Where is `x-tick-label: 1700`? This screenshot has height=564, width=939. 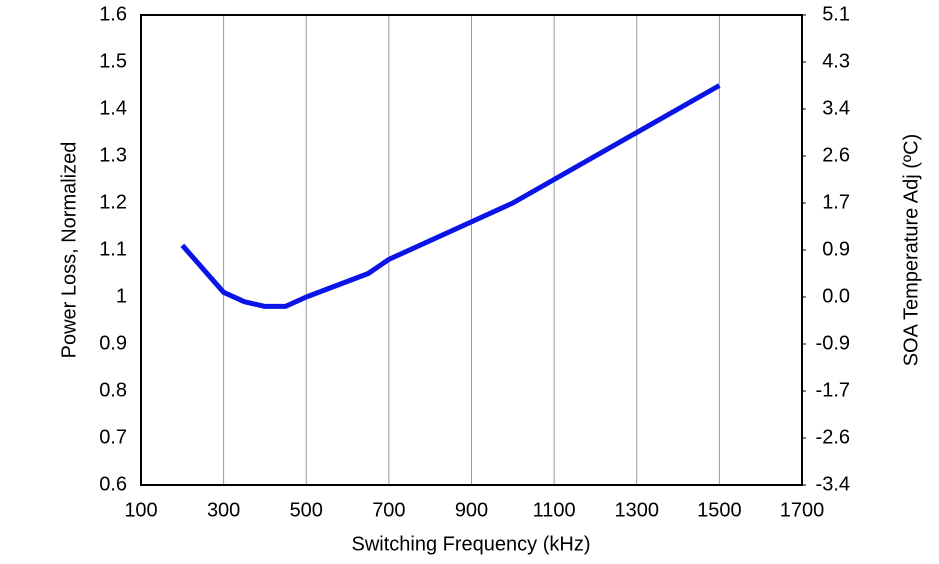 x-tick-label: 1700 is located at coordinates (802, 510).